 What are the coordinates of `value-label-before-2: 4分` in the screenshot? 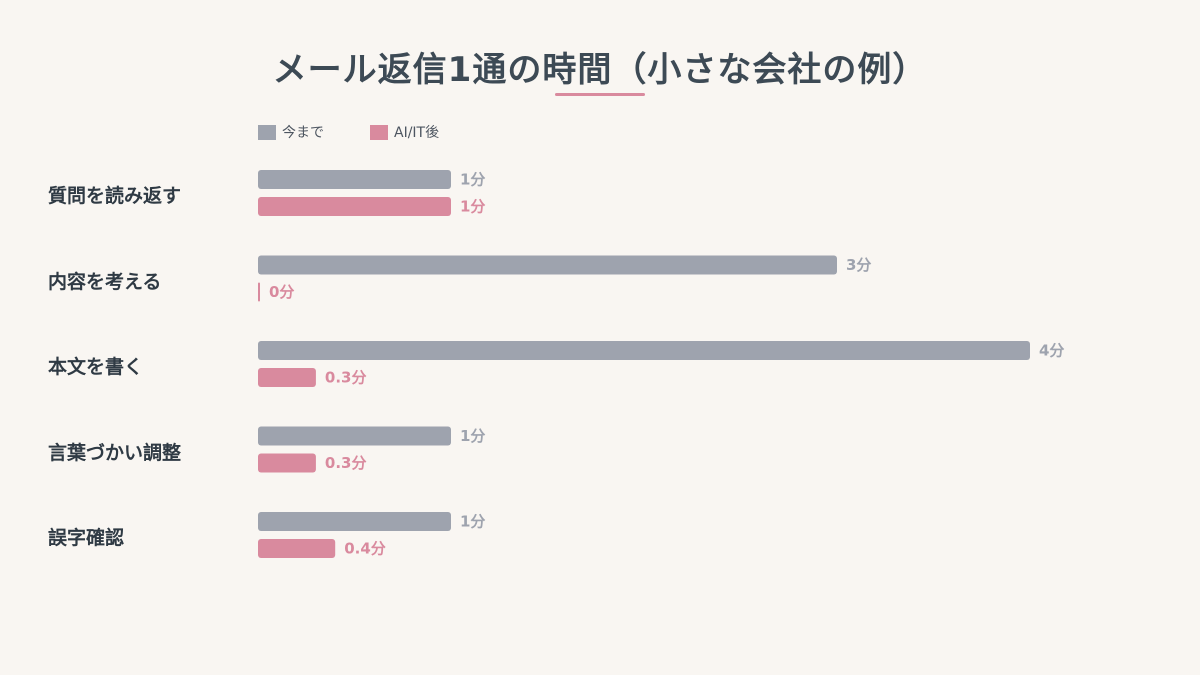 It's located at (1051, 351).